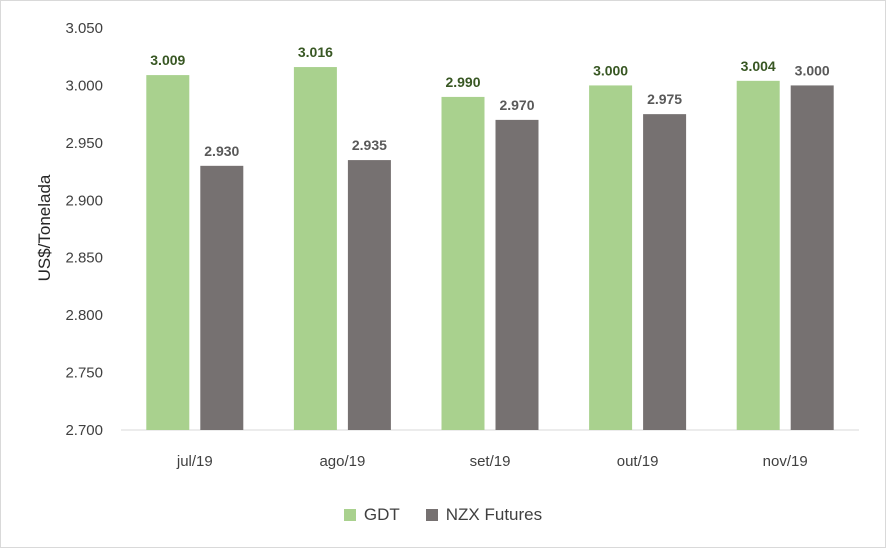  What do you see at coordinates (381, 514) in the screenshot?
I see `legend-label-gdt: GDT` at bounding box center [381, 514].